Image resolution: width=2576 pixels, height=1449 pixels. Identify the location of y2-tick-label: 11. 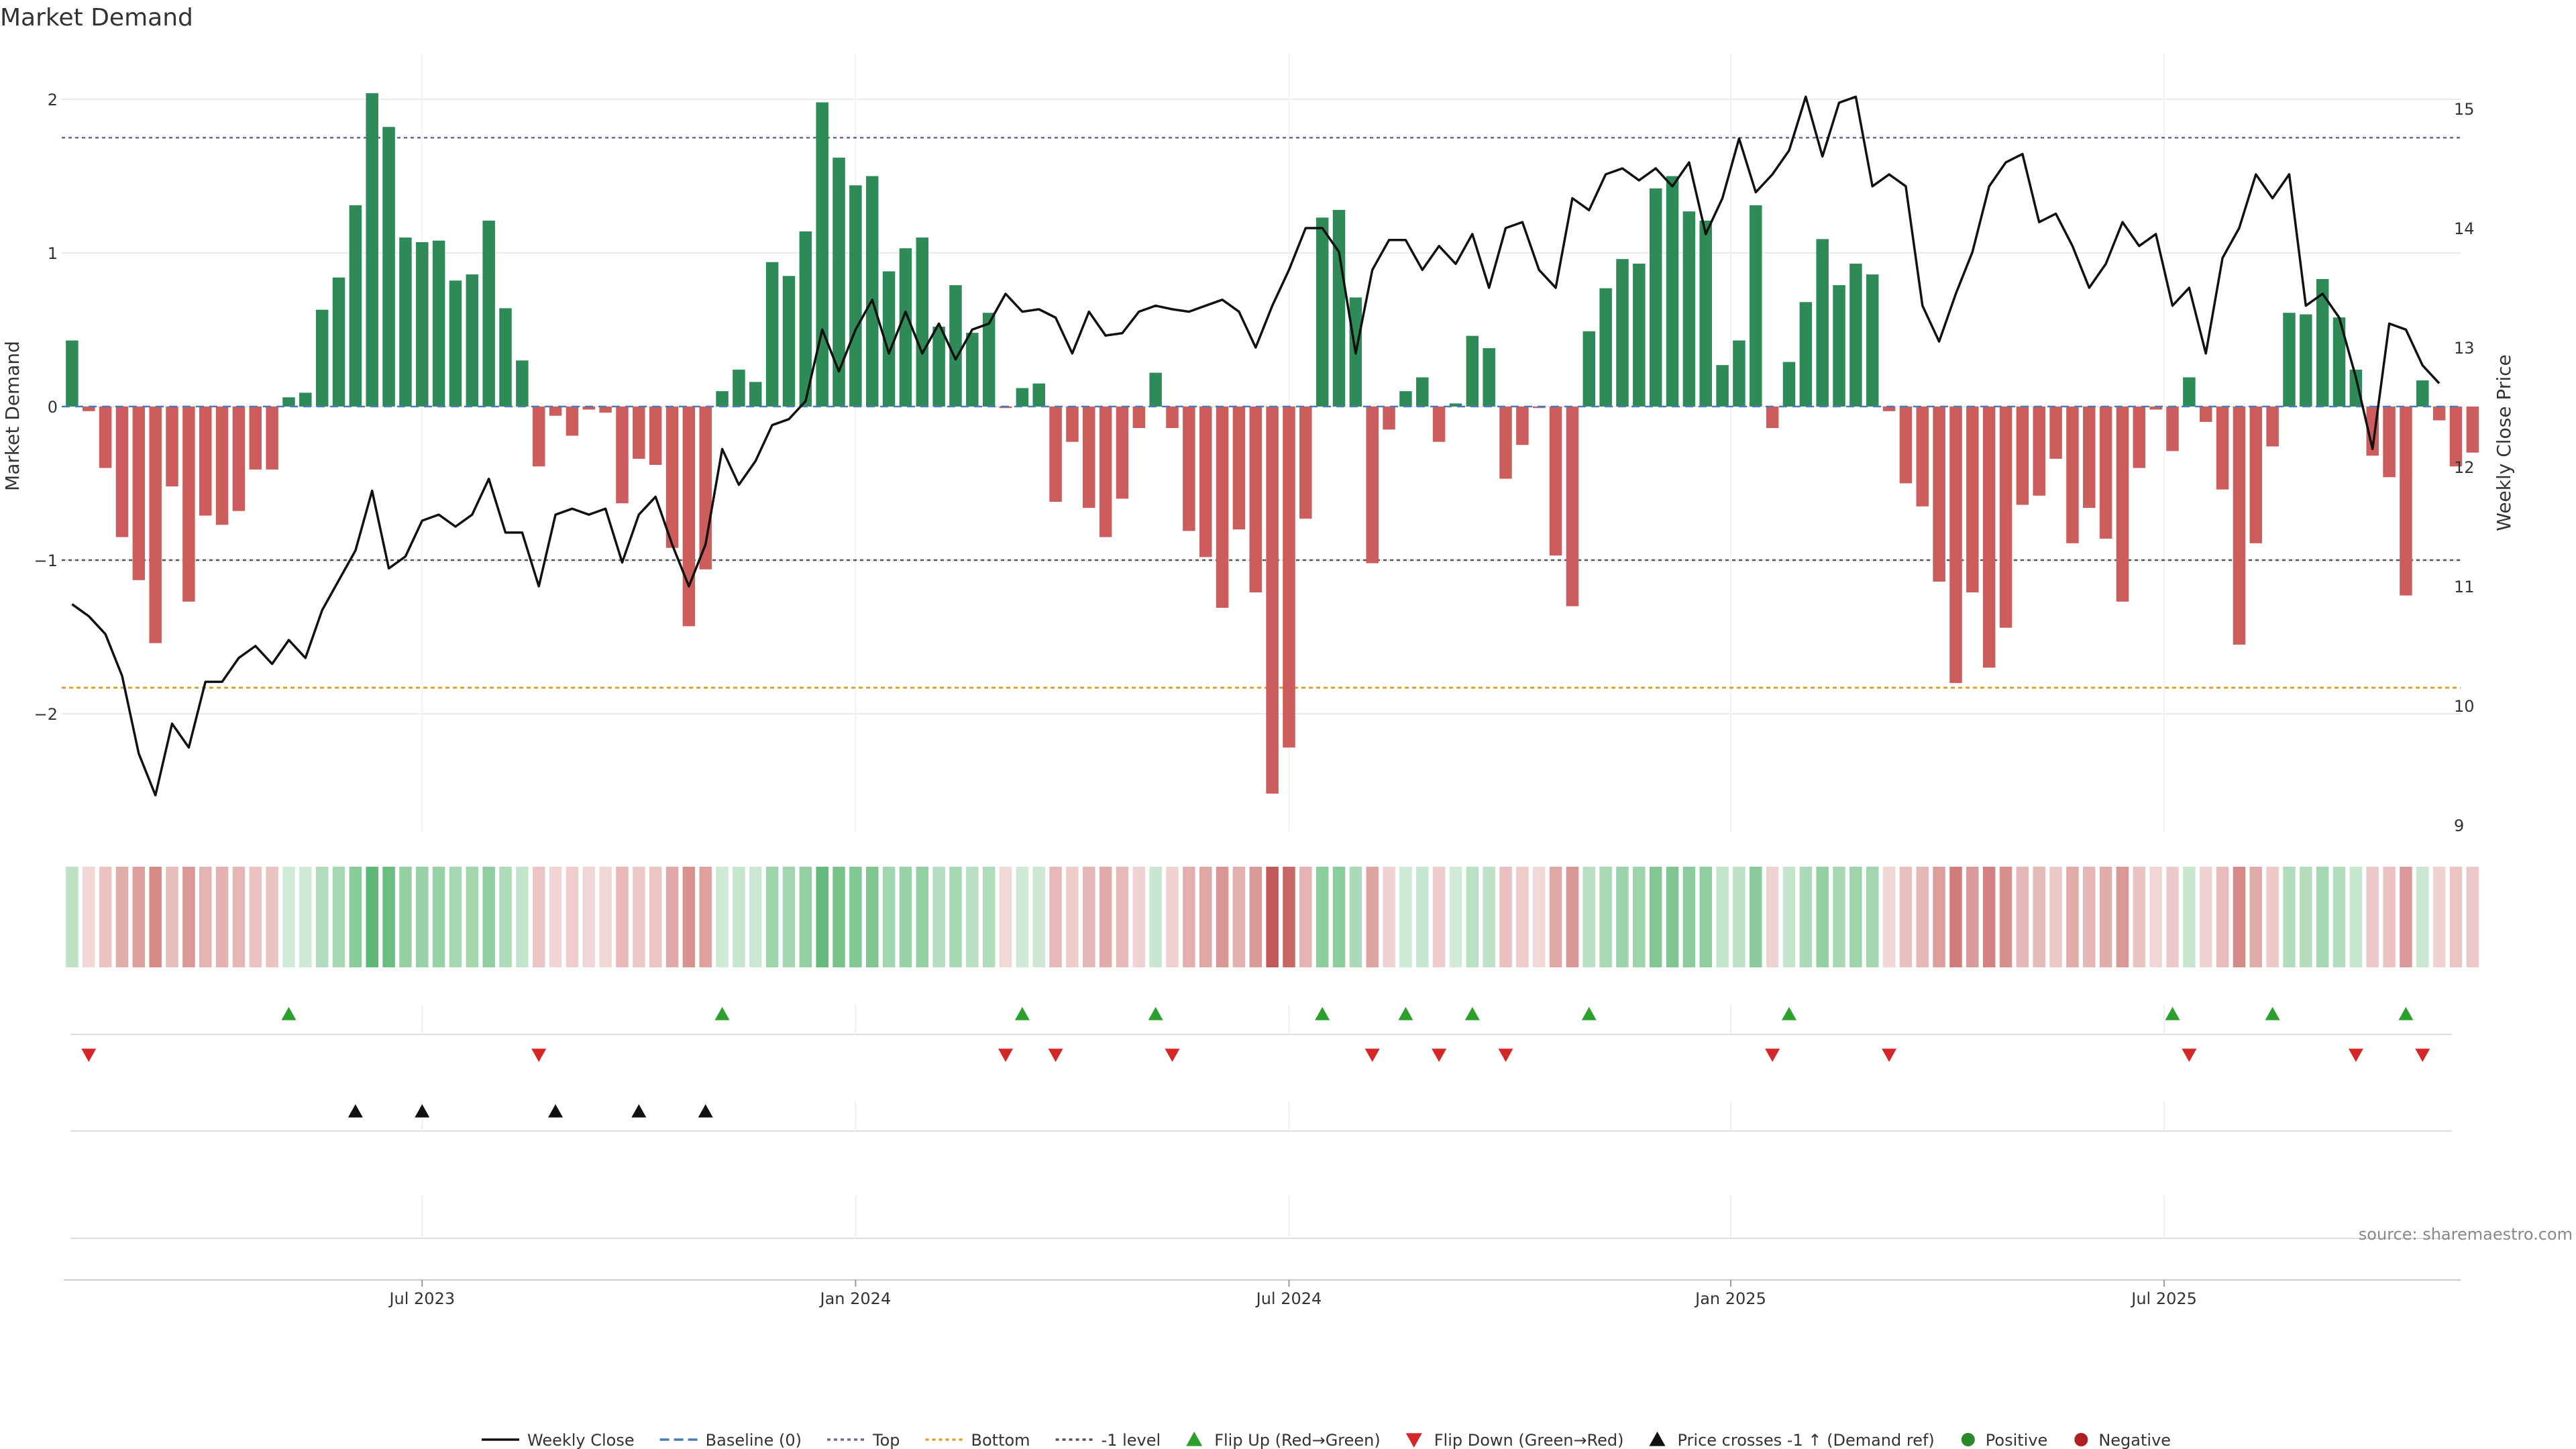
(2464, 587).